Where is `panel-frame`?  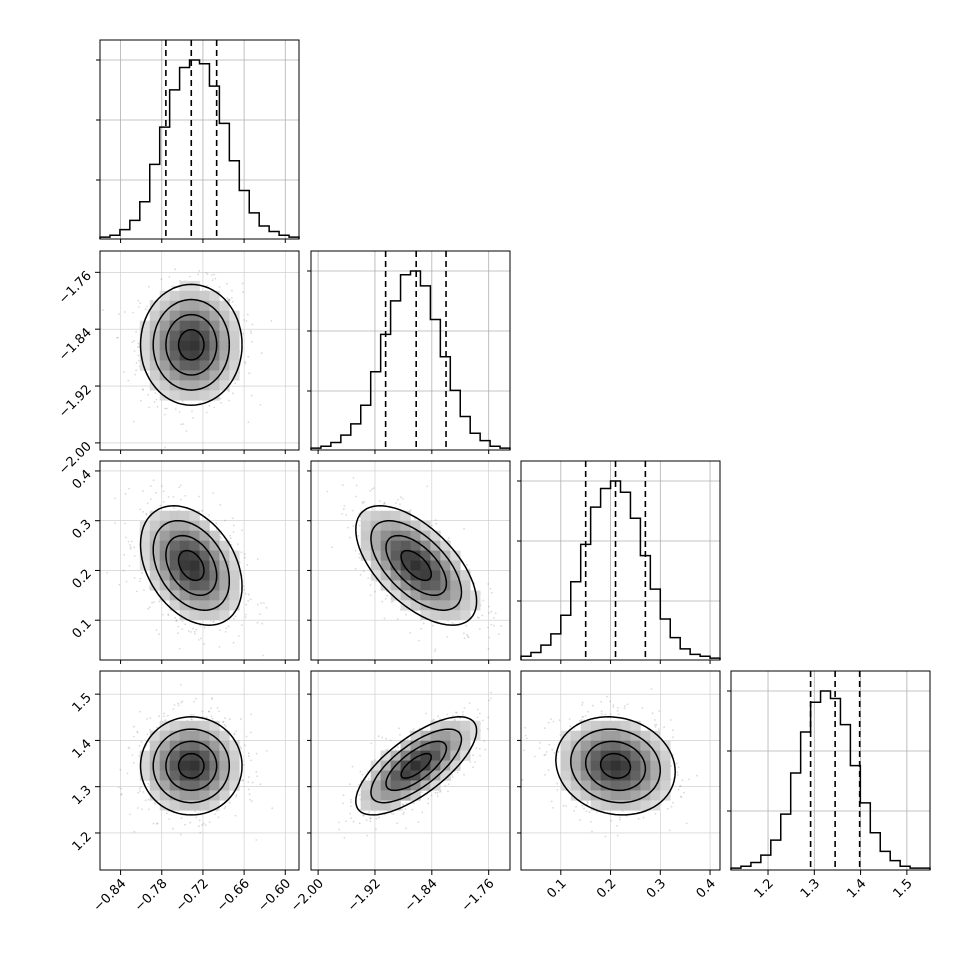 panel-frame is located at coordinates (410, 350).